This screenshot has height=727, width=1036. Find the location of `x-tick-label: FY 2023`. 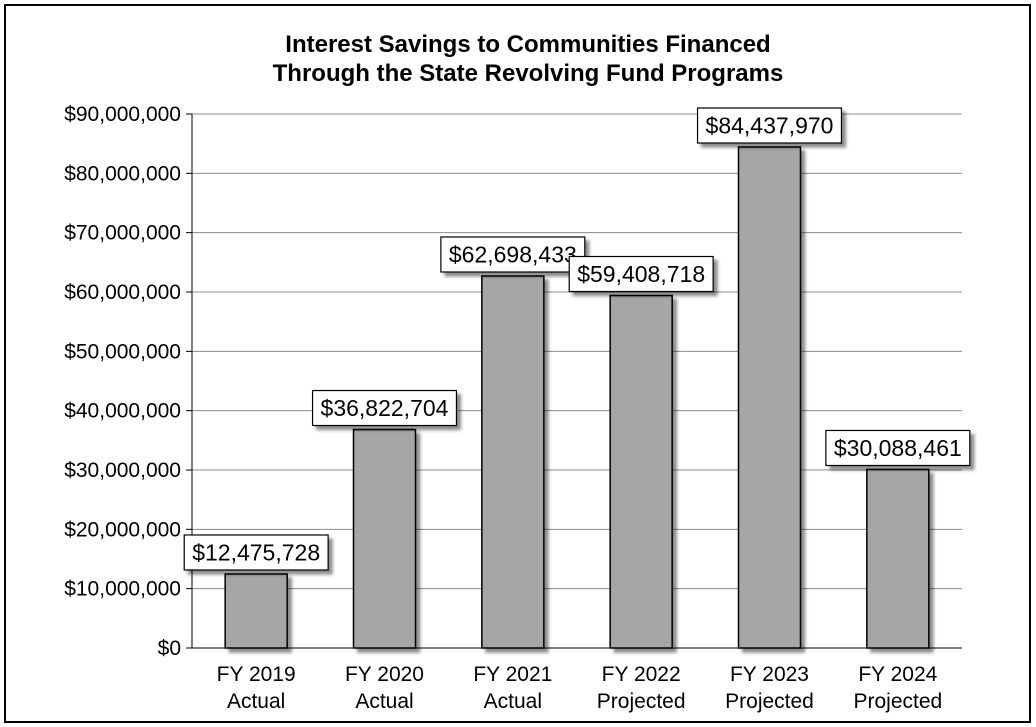

x-tick-label: FY 2023 is located at coordinates (769, 674).